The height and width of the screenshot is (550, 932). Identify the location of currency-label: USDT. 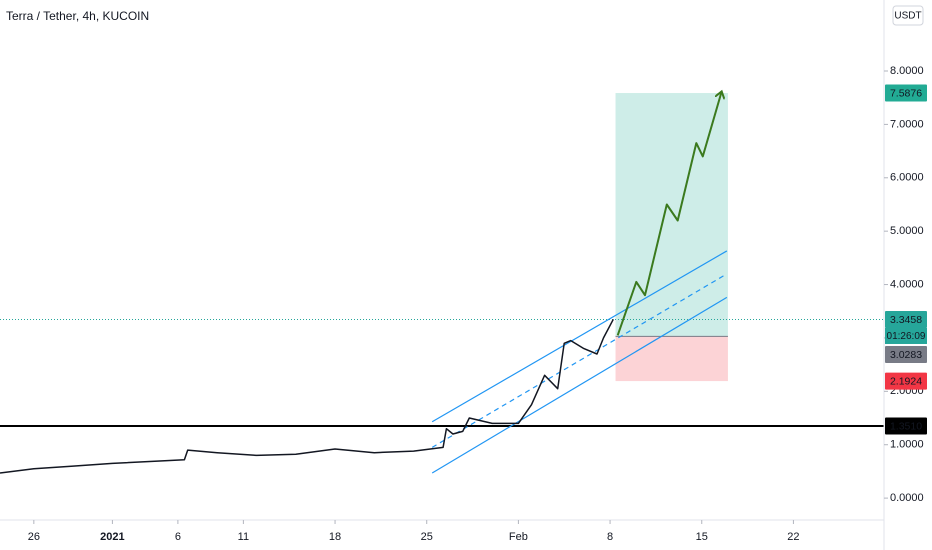
(907, 16).